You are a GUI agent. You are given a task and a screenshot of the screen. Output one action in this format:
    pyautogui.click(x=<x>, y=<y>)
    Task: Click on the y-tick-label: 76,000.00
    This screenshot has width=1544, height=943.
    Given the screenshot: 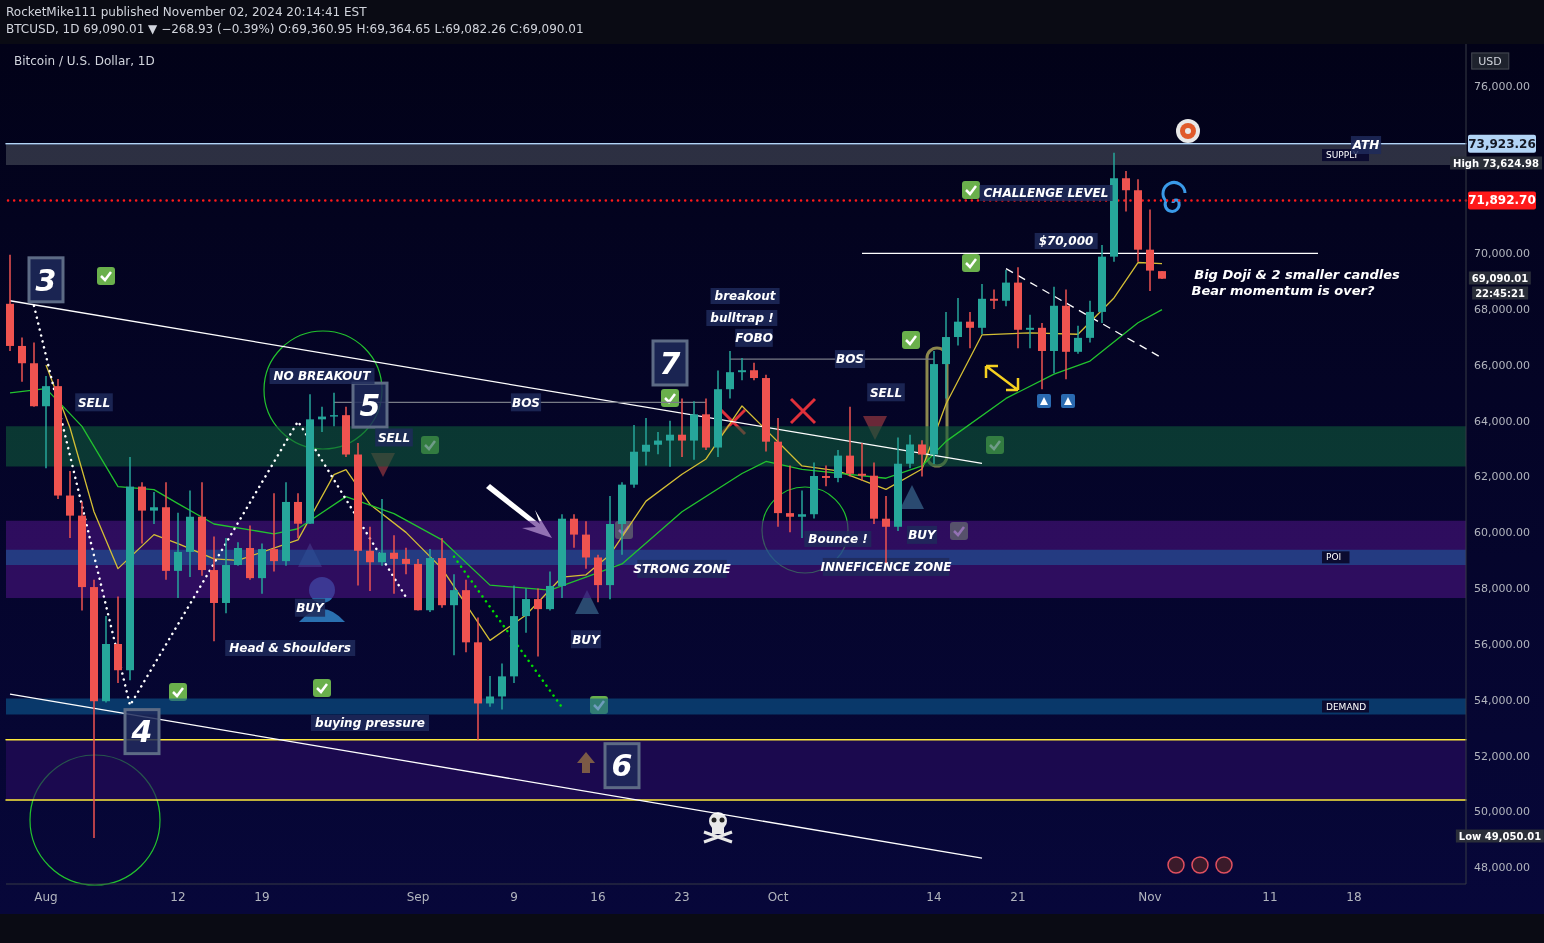 What is the action you would take?
    pyautogui.click(x=1502, y=86)
    